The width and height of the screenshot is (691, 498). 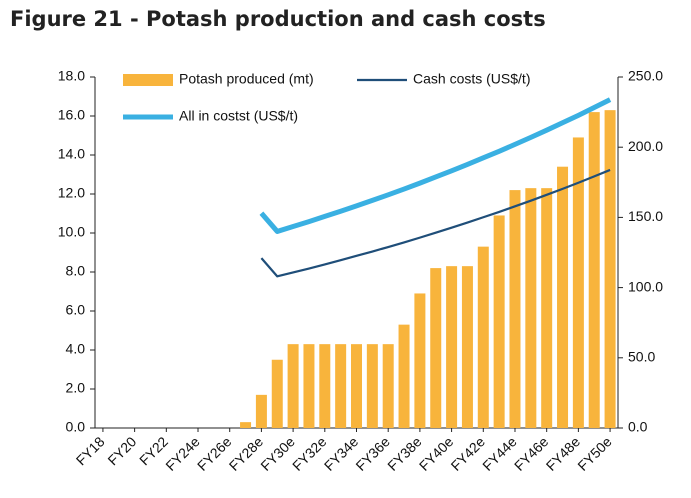 What do you see at coordinates (246, 453) in the screenshot?
I see `x-tick-label: FY28e` at bounding box center [246, 453].